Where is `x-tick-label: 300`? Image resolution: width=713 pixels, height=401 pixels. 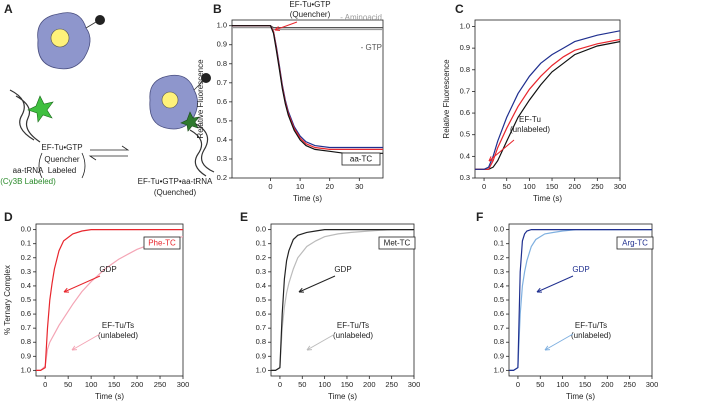 x-tick-label: 300 is located at coordinates (183, 384).